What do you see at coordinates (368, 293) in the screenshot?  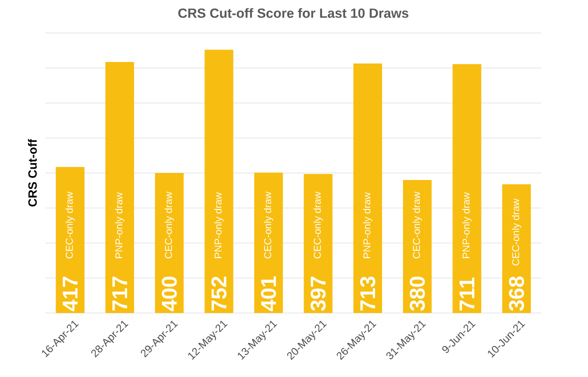 I see `data-label: 713` at bounding box center [368, 293].